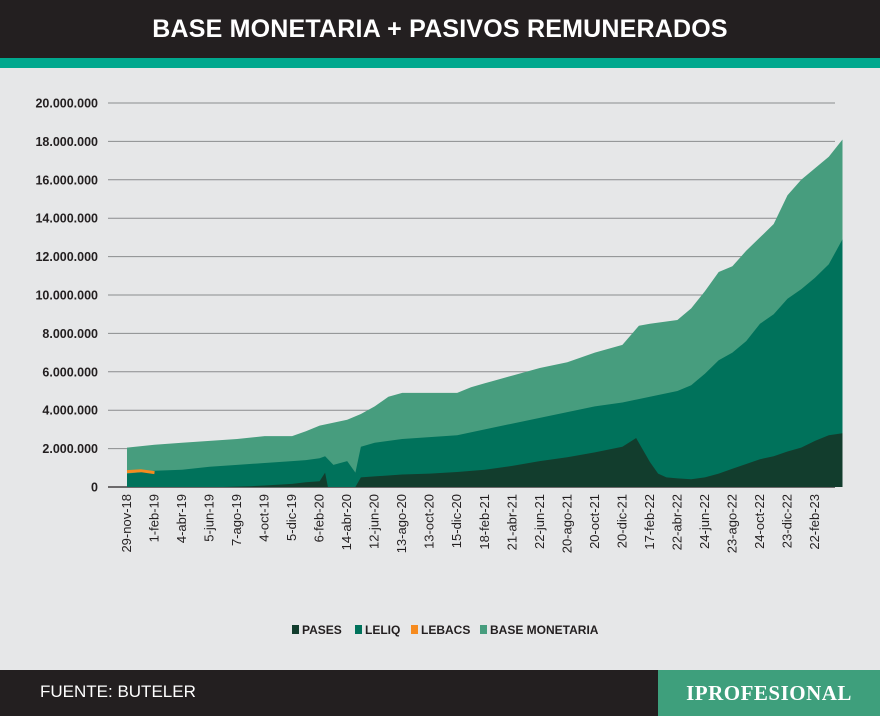 The height and width of the screenshot is (716, 880). I want to click on area-pases, so click(485, 460).